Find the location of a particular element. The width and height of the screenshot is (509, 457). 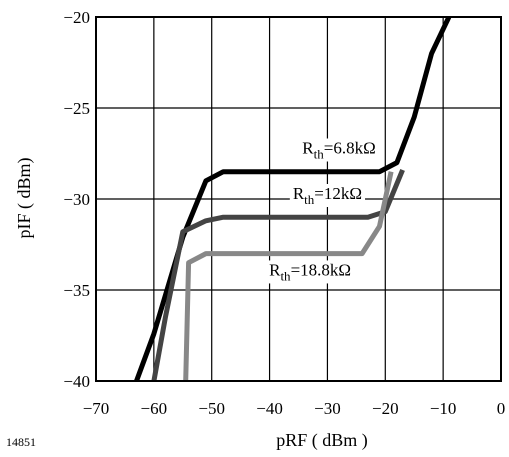

y-tick-label: −20 is located at coordinates (76, 17).